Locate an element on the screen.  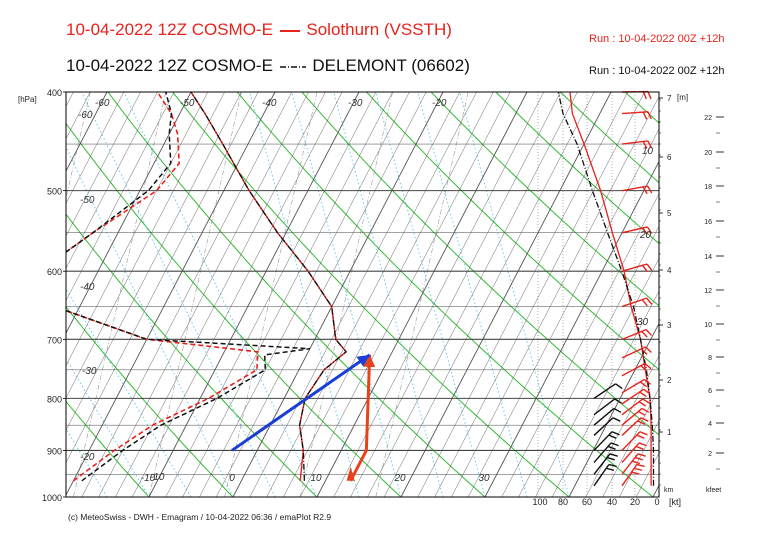
parcel-base-marker is located at coordinates (350, 473).